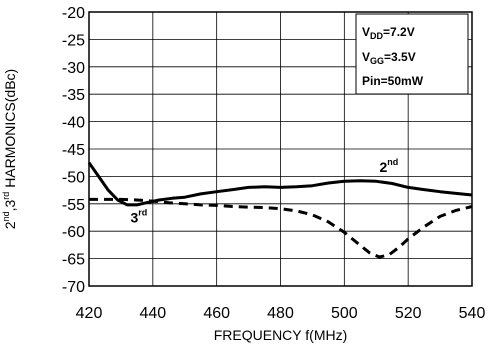 The image size is (493, 345). Describe the element at coordinates (389, 58) in the screenshot. I see `legend-line-vgg: VGG=3.5V` at that location.